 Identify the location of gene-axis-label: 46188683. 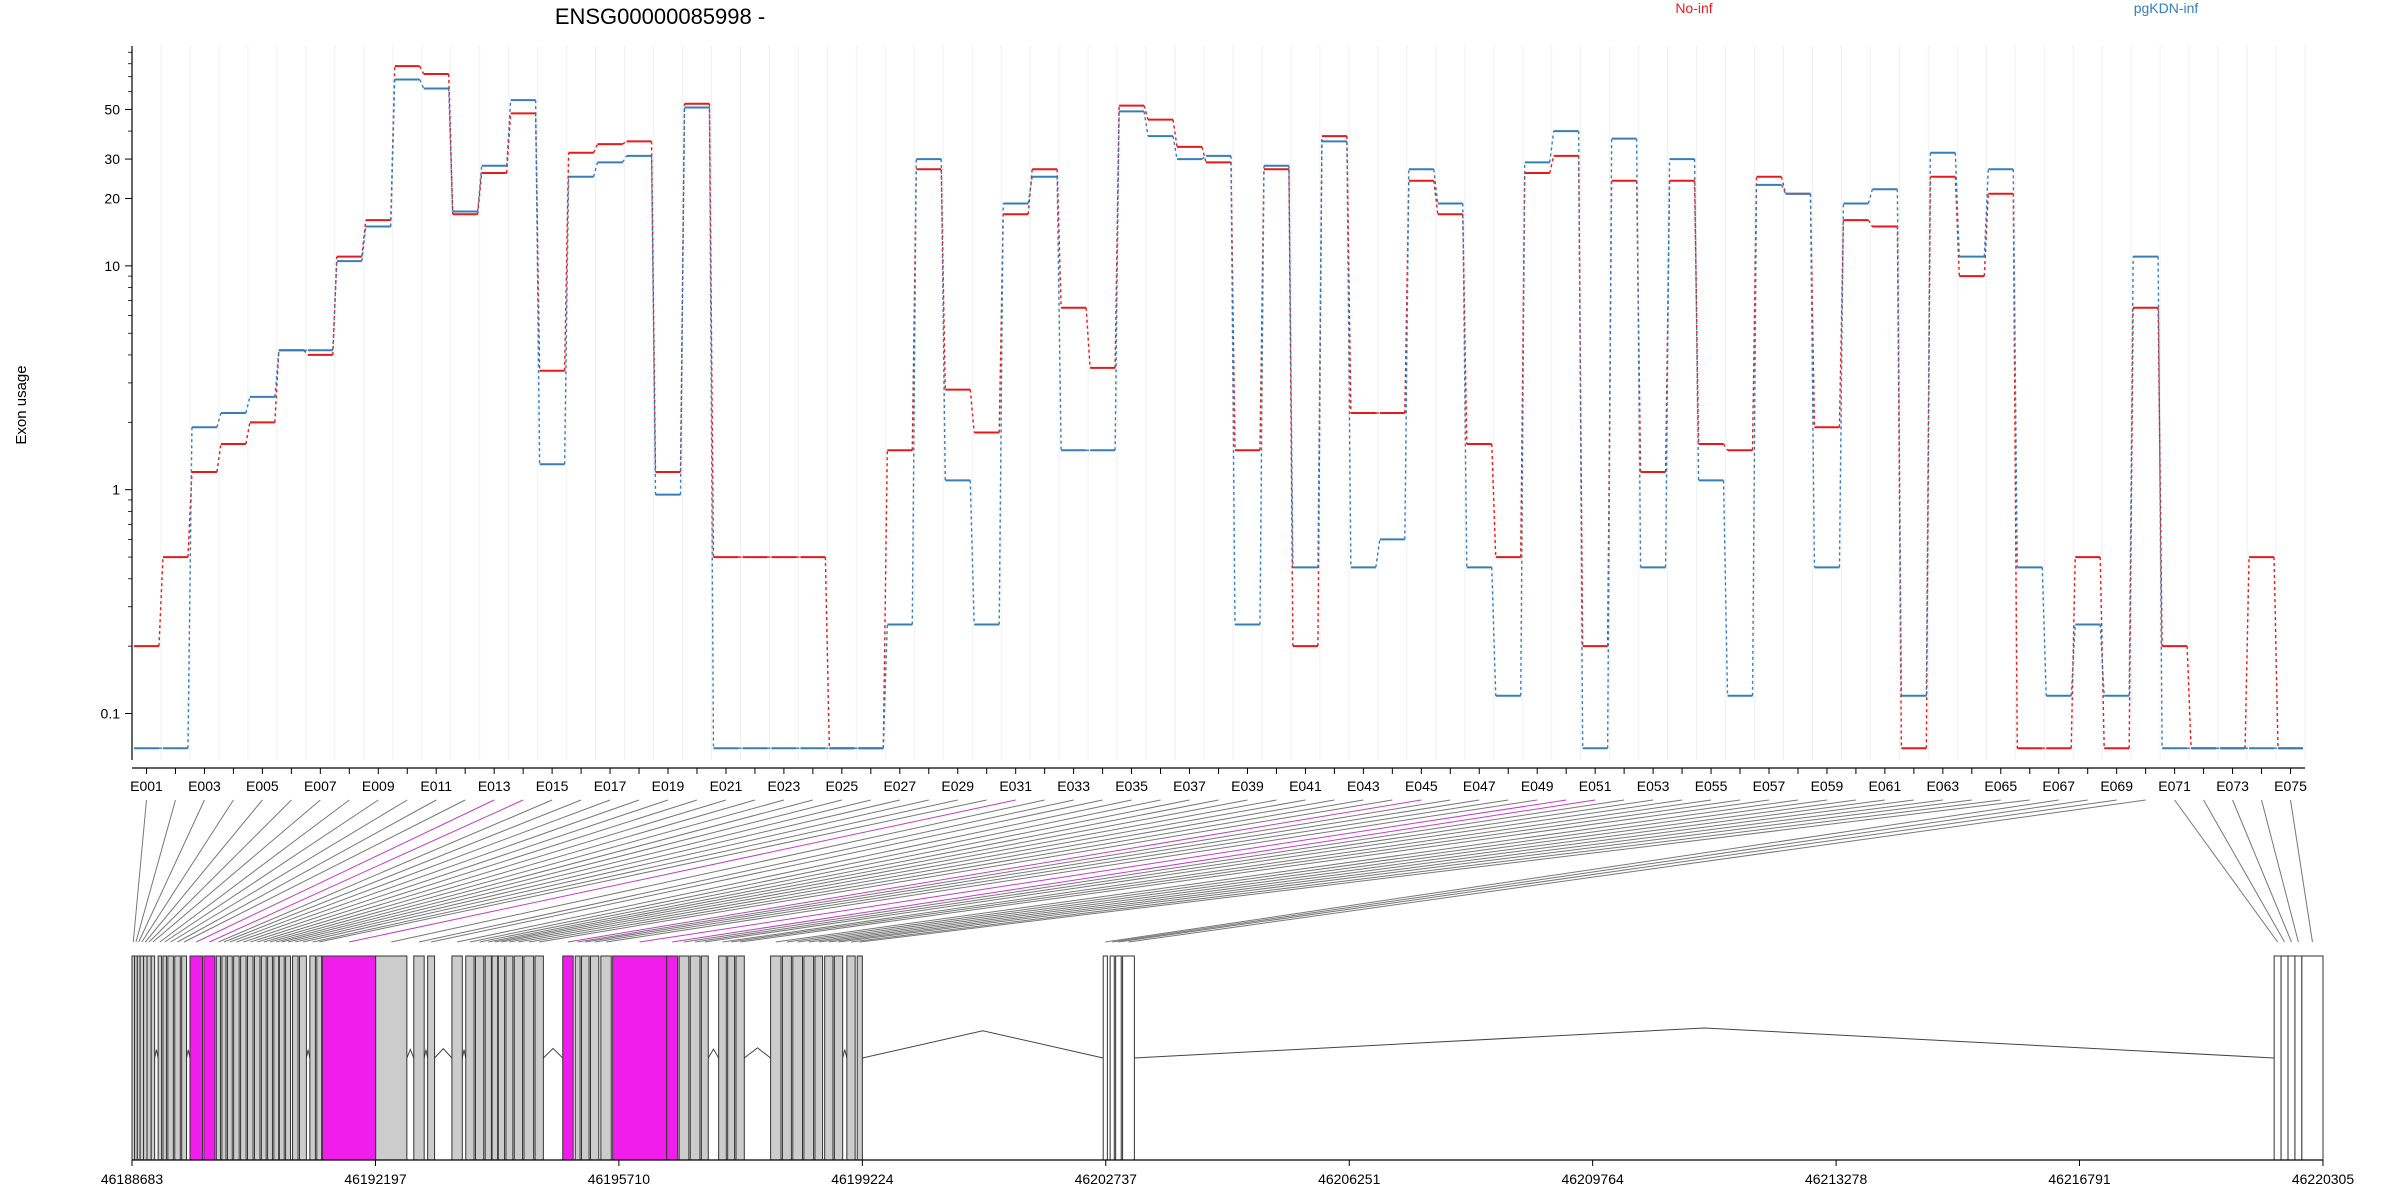
(132, 1179).